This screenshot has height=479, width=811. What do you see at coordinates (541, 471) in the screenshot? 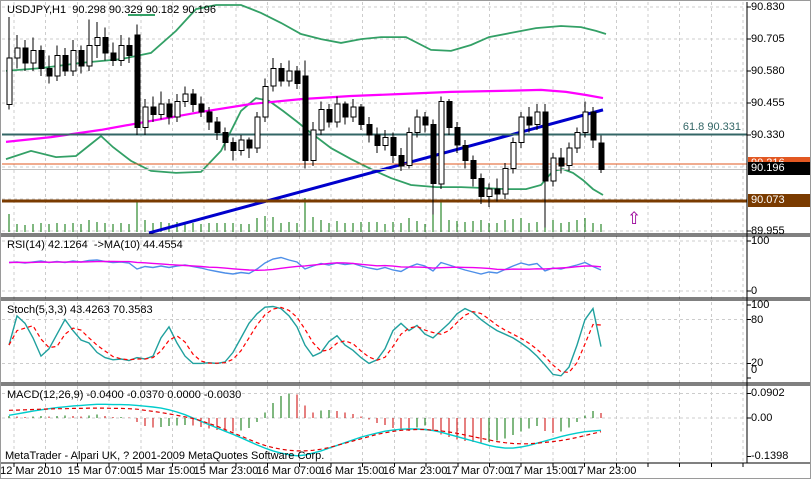
I see `time-axis-label: 17 Mar 15:00` at bounding box center [541, 471].